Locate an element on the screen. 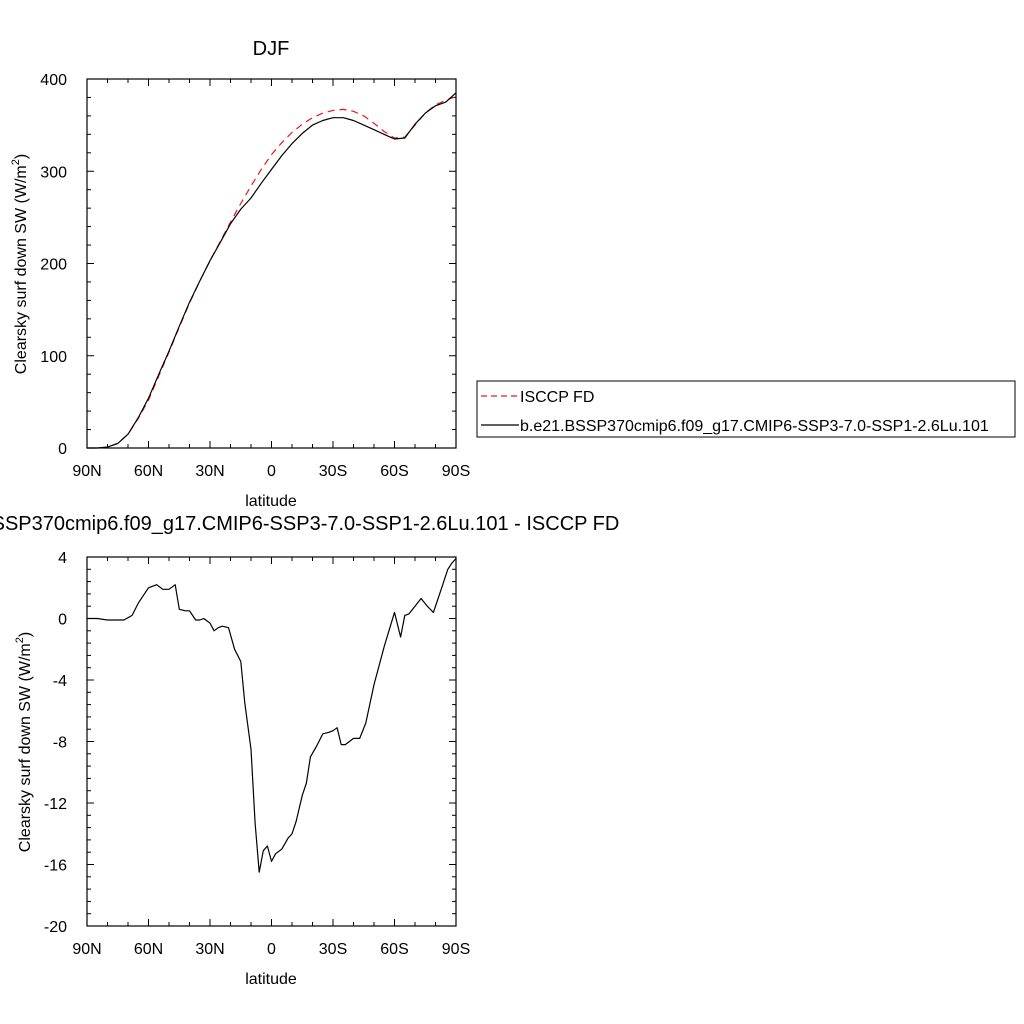  legend-label-isccp: ISCCP FD is located at coordinates (557, 397).